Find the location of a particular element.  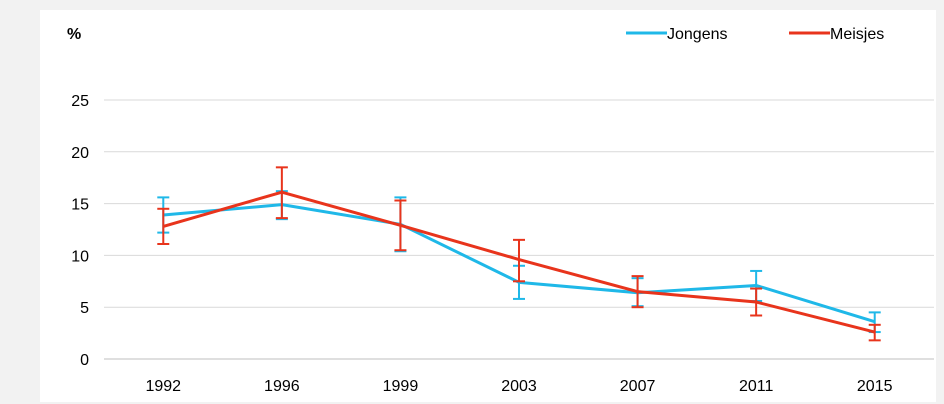

x-tick-label-1992: 1992 is located at coordinates (163, 386).